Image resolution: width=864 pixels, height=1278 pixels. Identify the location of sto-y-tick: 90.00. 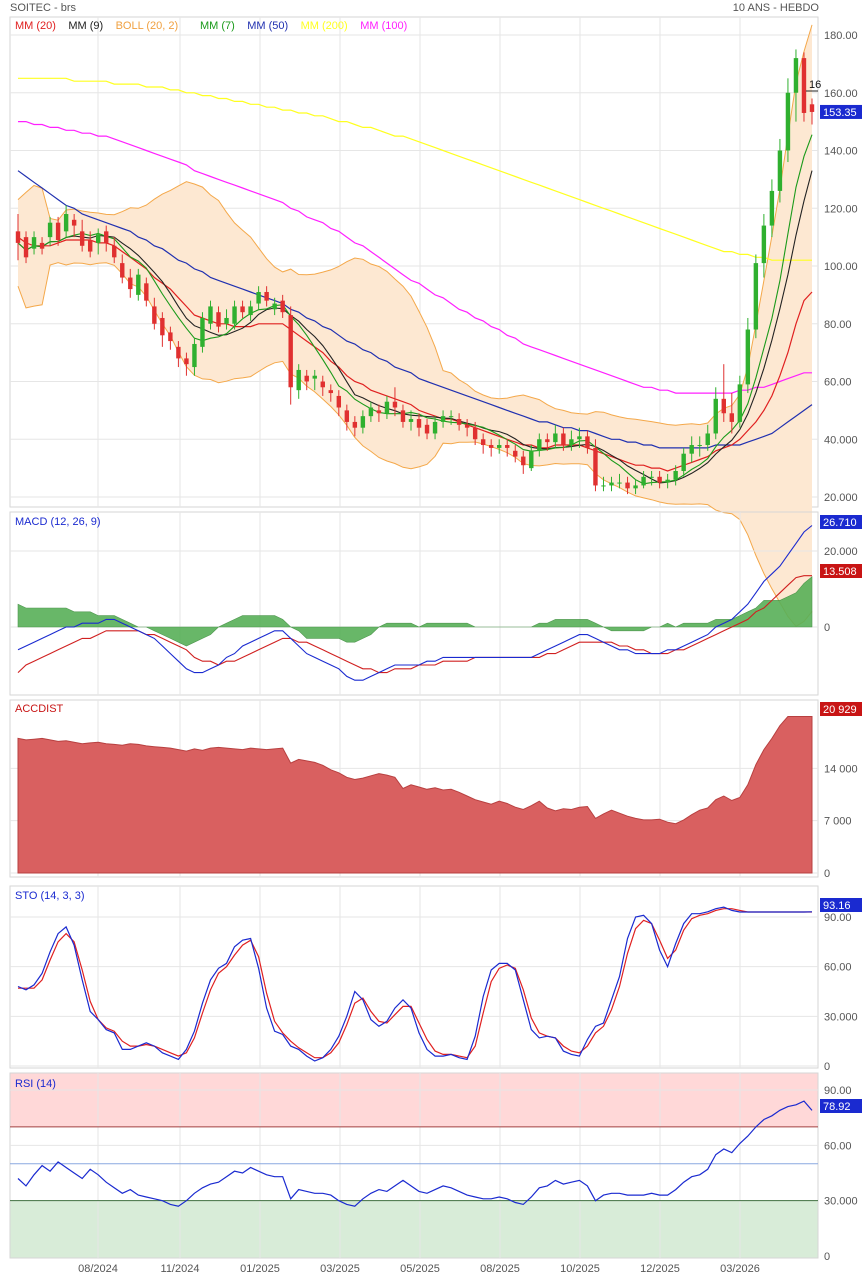
(838, 918).